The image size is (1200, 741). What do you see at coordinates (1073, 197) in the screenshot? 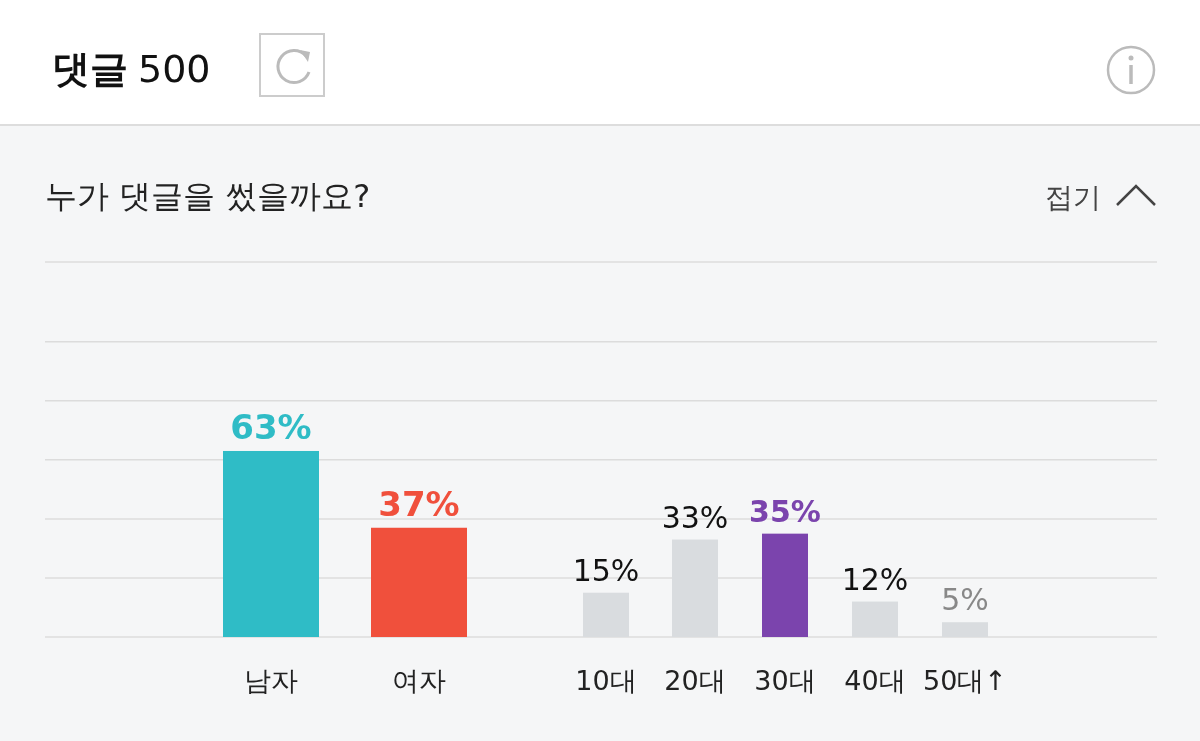
I see `text: 접기` at bounding box center [1073, 197].